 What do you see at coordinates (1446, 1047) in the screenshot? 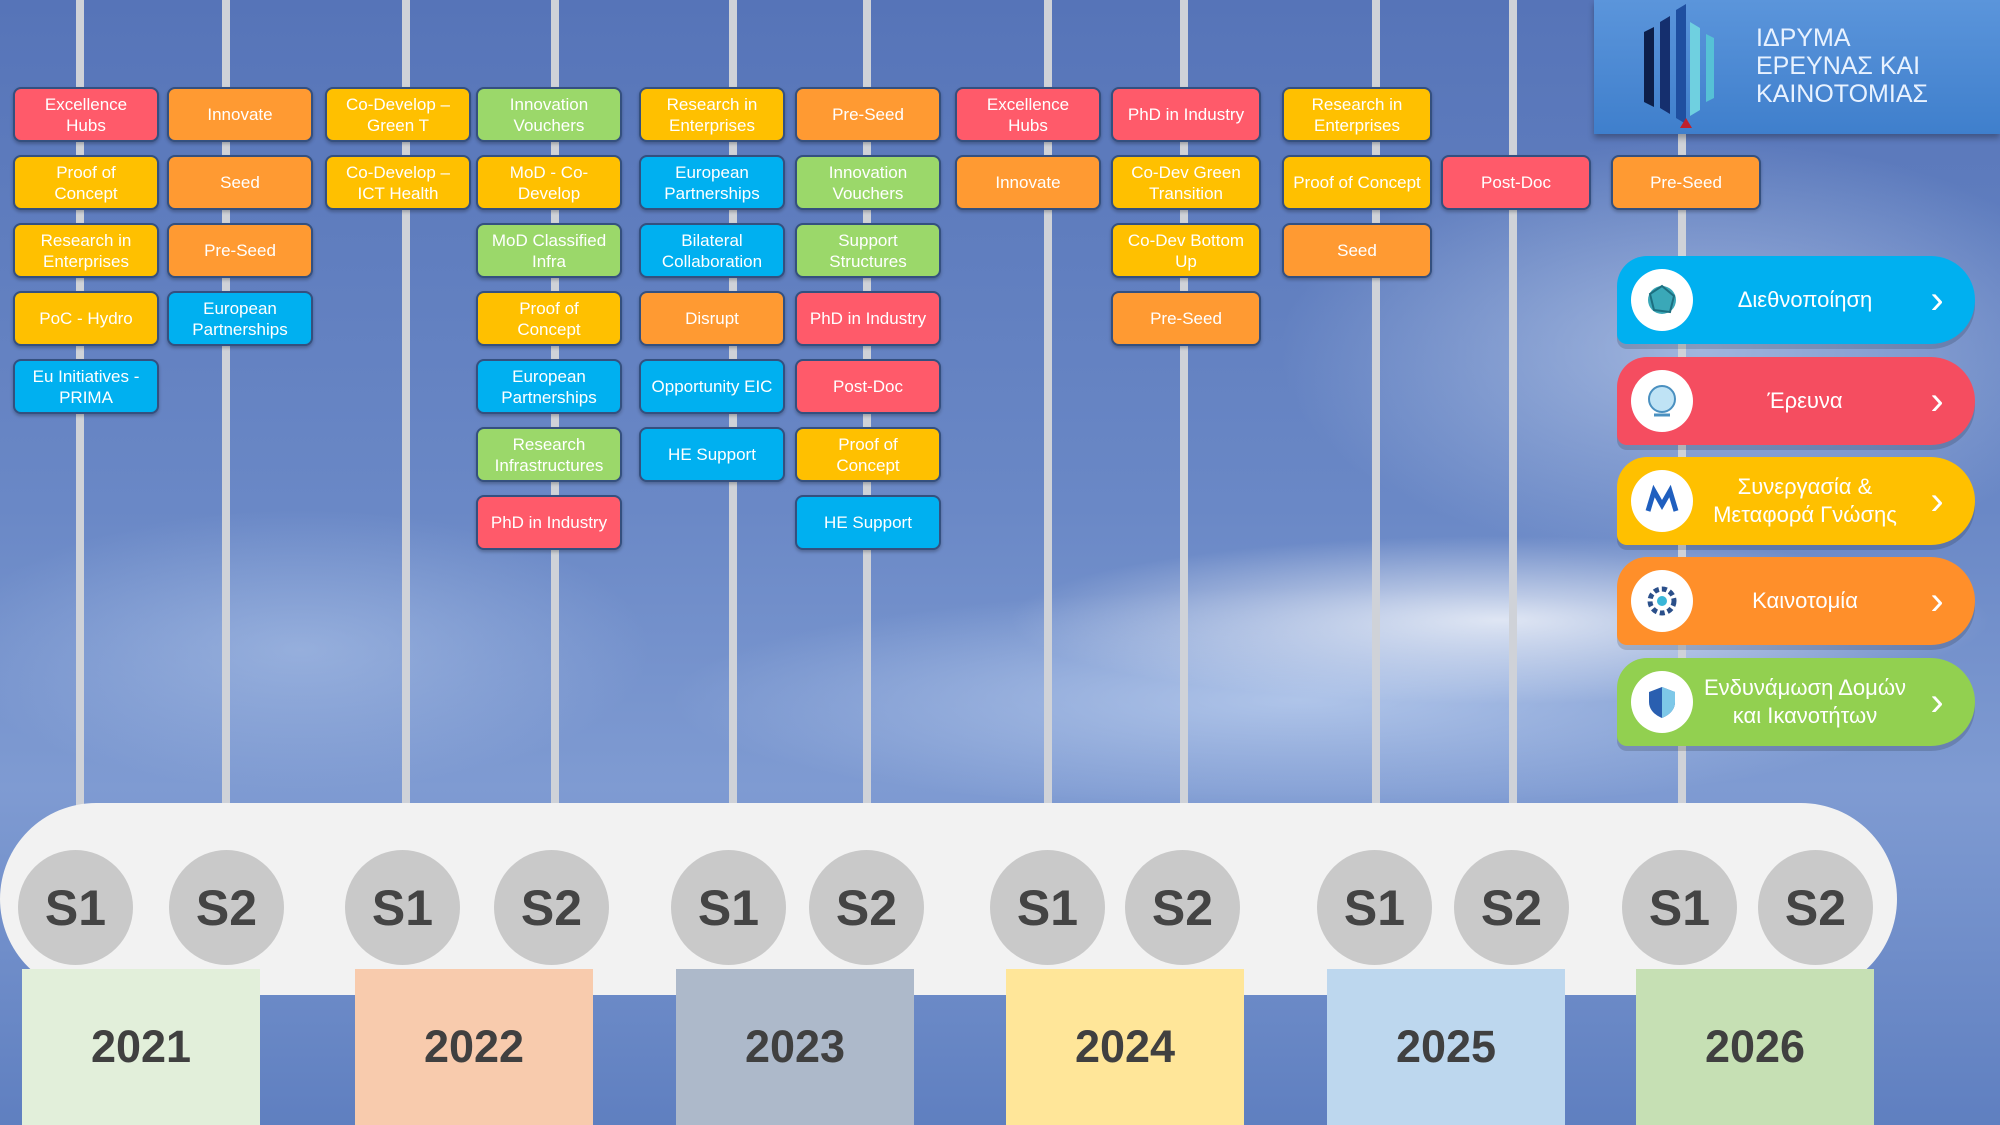
I see `year-label: 2025` at bounding box center [1446, 1047].